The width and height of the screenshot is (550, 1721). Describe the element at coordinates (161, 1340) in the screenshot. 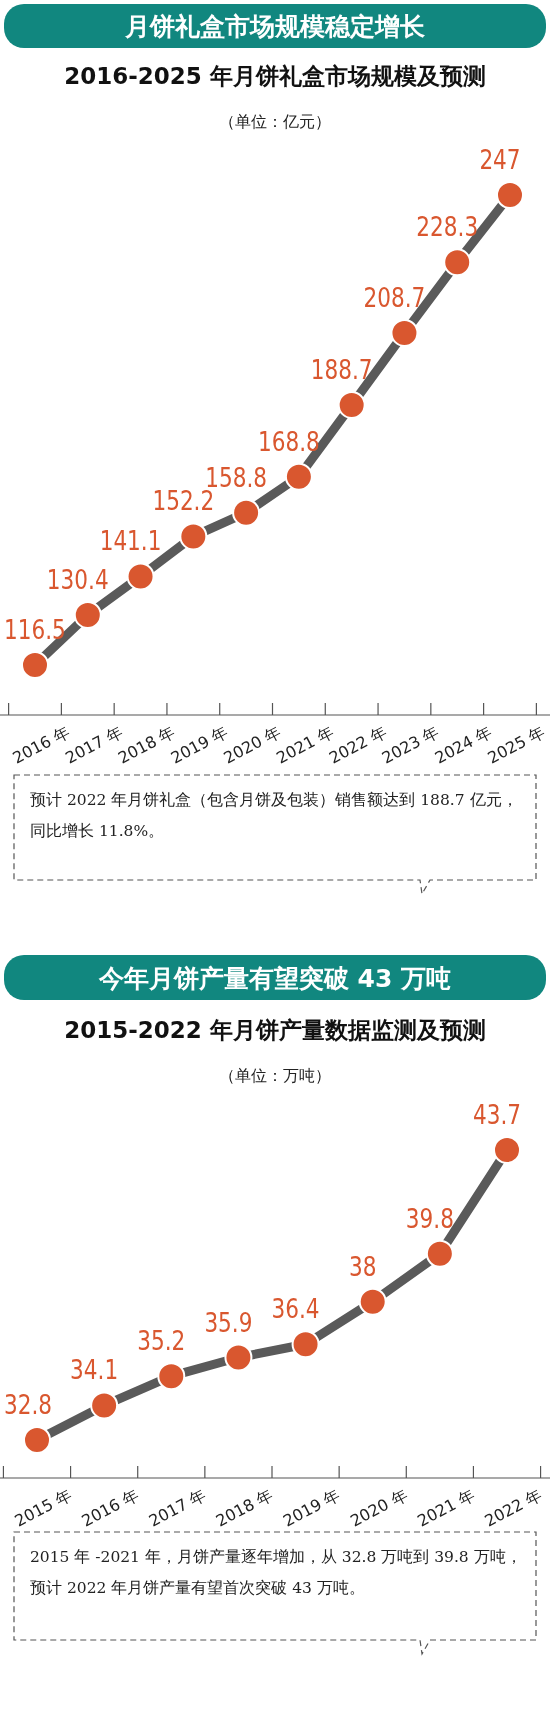

I see `data-label: 35.2` at that location.